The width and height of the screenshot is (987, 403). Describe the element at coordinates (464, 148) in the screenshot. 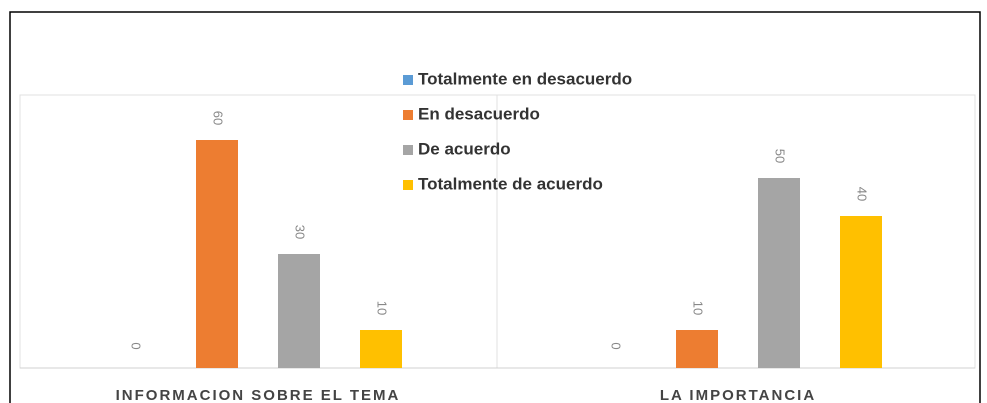

I see `legend-label: De acuerdo` at that location.